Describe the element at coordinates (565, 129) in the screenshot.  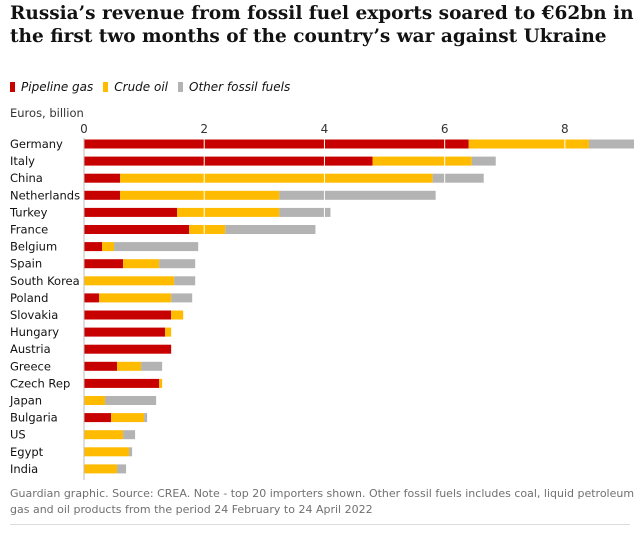
I see `x-tick-label-8: 8` at that location.